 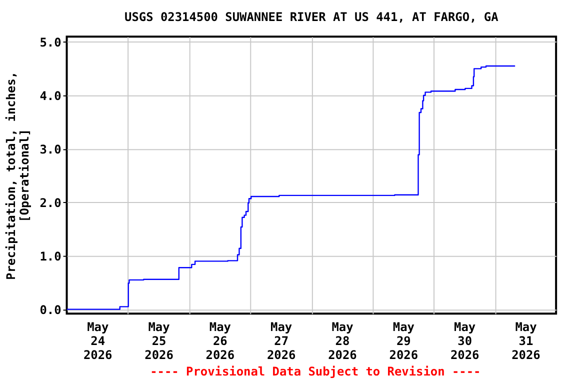 I want to click on x-tick-label: May 27 2026, so click(x=281, y=341).